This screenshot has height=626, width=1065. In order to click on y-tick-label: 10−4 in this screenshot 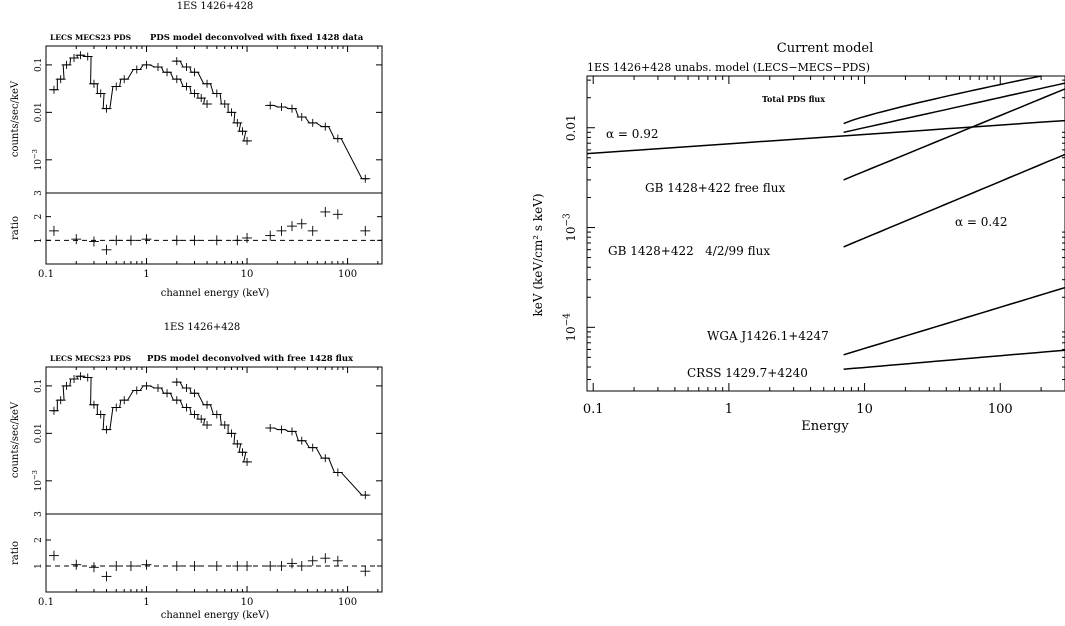, I will do `click(570, 327)`.